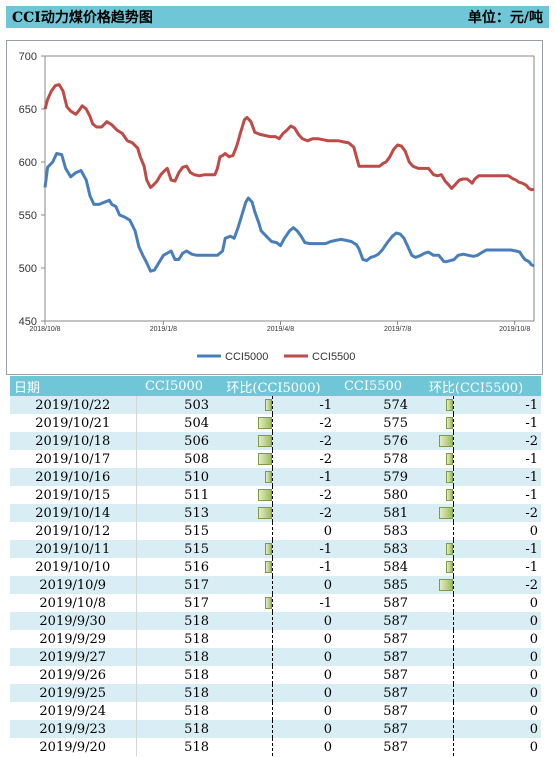 The height and width of the screenshot is (757, 555). Describe the element at coordinates (276, 585) in the screenshot. I see `table-row: 2019/10/9 517 0 585 -2` at that location.